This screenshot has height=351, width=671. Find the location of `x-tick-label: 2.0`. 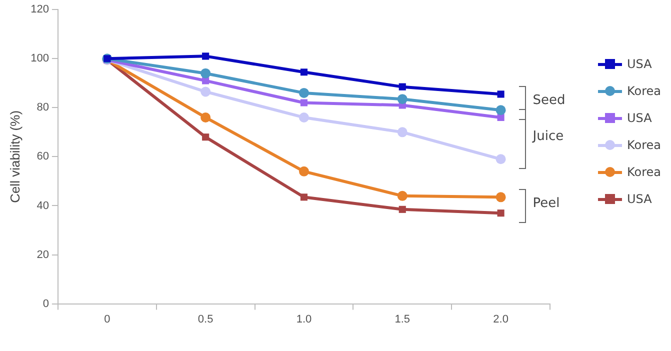

x-tick-label: 2.0 is located at coordinates (500, 319).